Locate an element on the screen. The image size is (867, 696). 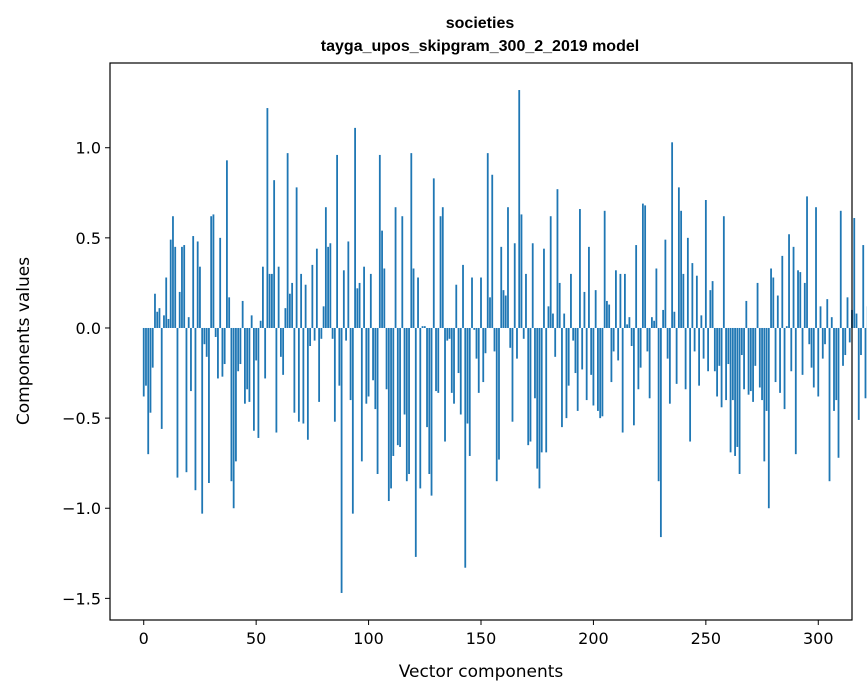
x-tick-label: 100 is located at coordinates (368, 638).